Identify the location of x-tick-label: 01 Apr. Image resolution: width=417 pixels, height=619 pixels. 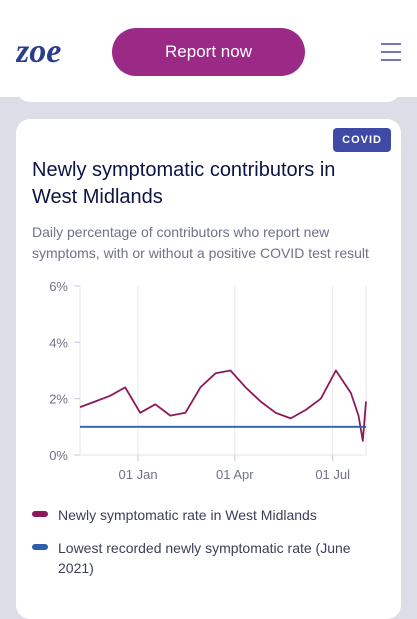
(235, 474).